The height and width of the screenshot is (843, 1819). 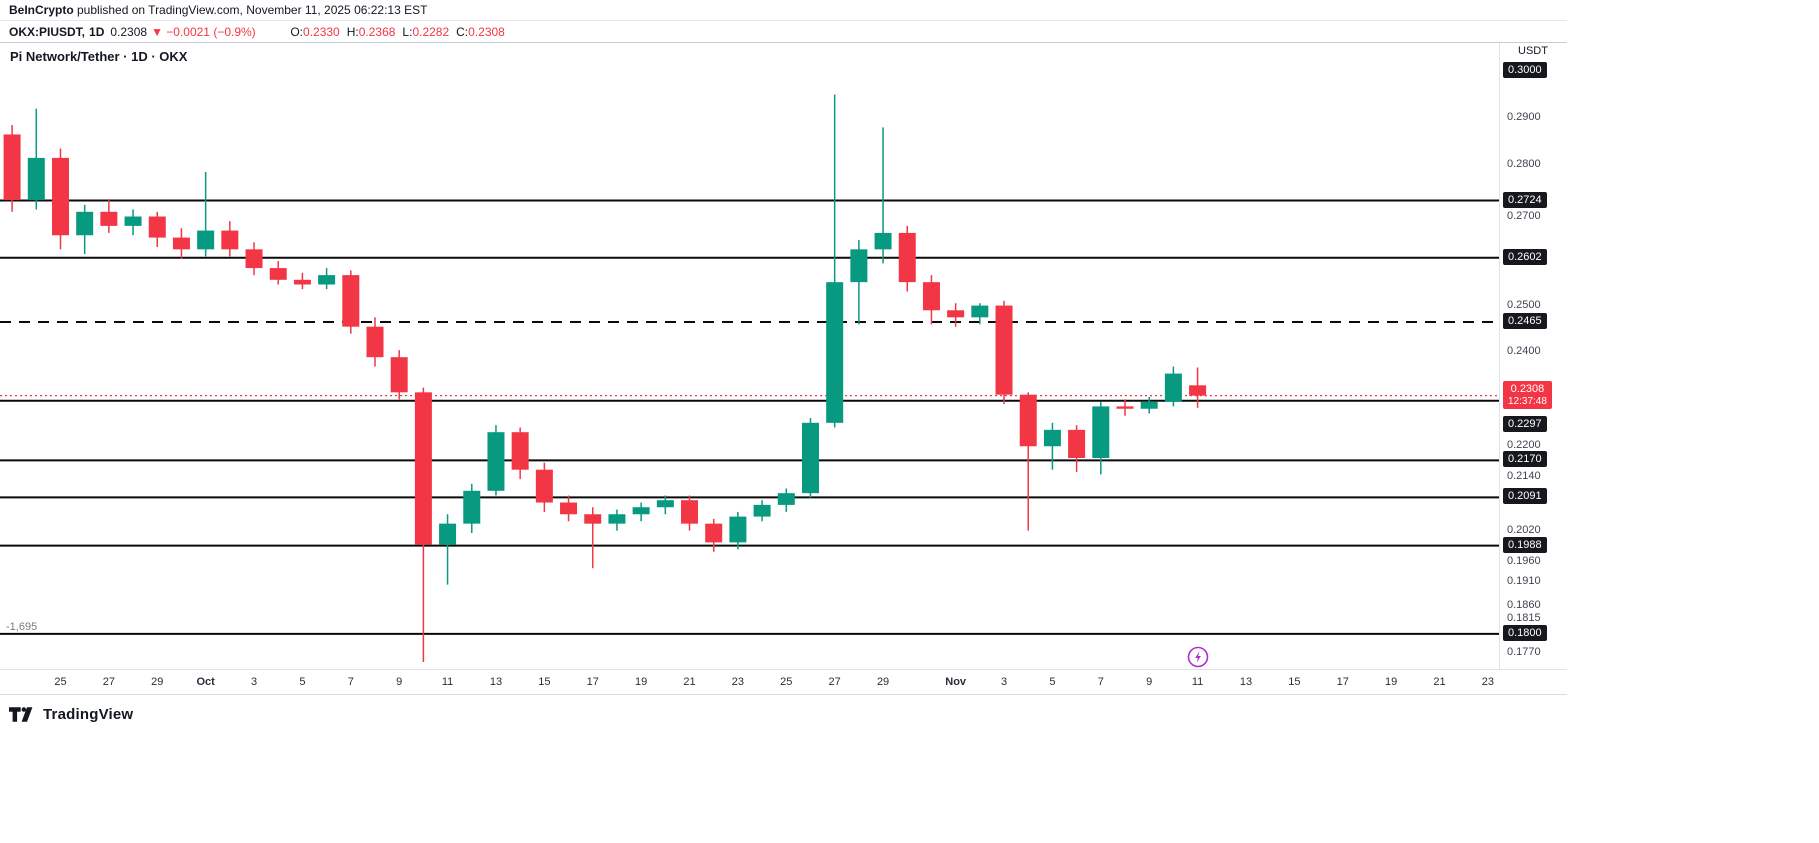 What do you see at coordinates (1525, 256) in the screenshot?
I see `price-level-badge-0.2602: 0.2602` at bounding box center [1525, 256].